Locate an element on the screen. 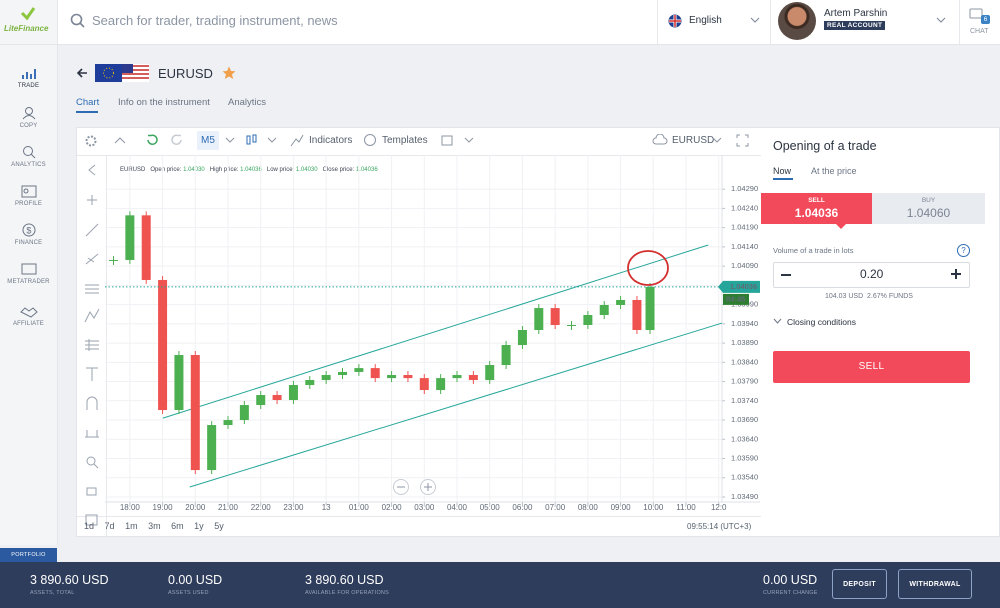 The height and width of the screenshot is (608, 1000). y-tick-label: 1.04090 is located at coordinates (744, 265).